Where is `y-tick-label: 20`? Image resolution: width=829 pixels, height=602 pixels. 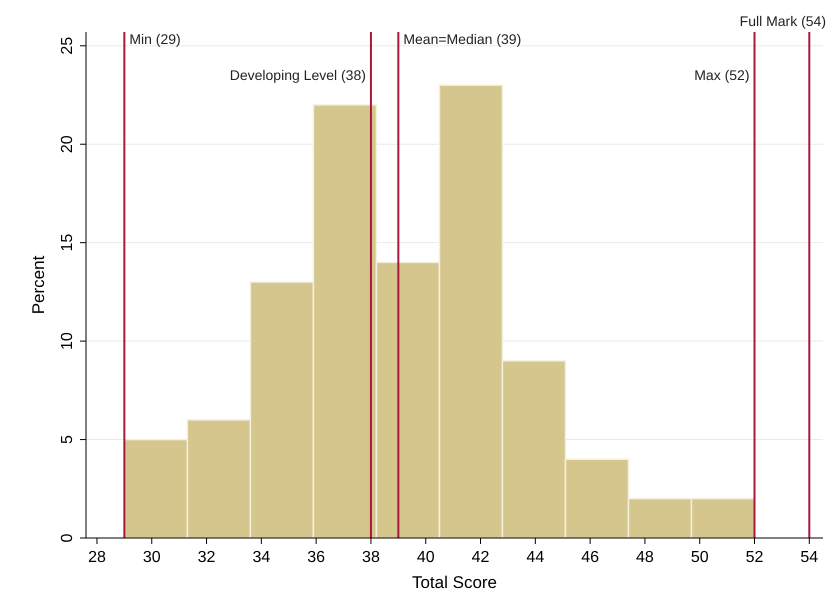
y-tick-label: 20 is located at coordinates (67, 144).